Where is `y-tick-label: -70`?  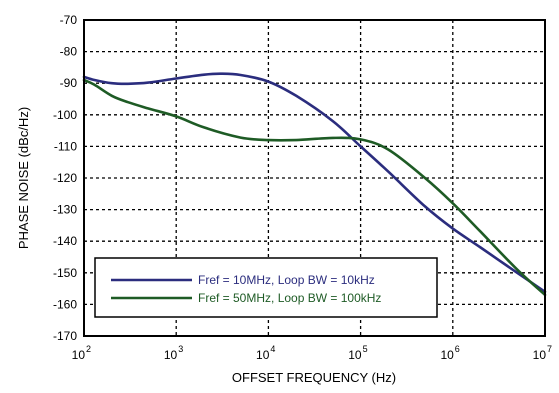 y-tick-label: -70 is located at coordinates (69, 20).